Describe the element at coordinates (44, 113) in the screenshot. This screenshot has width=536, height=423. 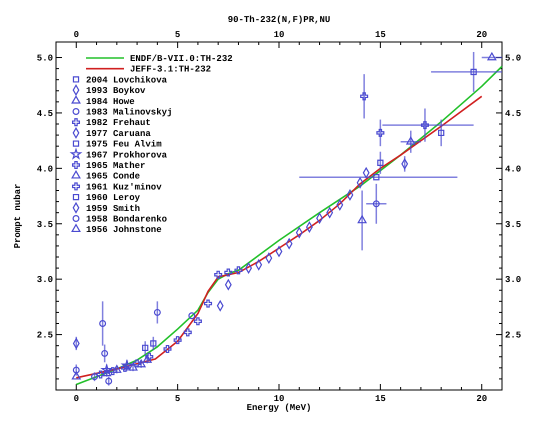
I see `y-tick-label: 4.5` at that location.